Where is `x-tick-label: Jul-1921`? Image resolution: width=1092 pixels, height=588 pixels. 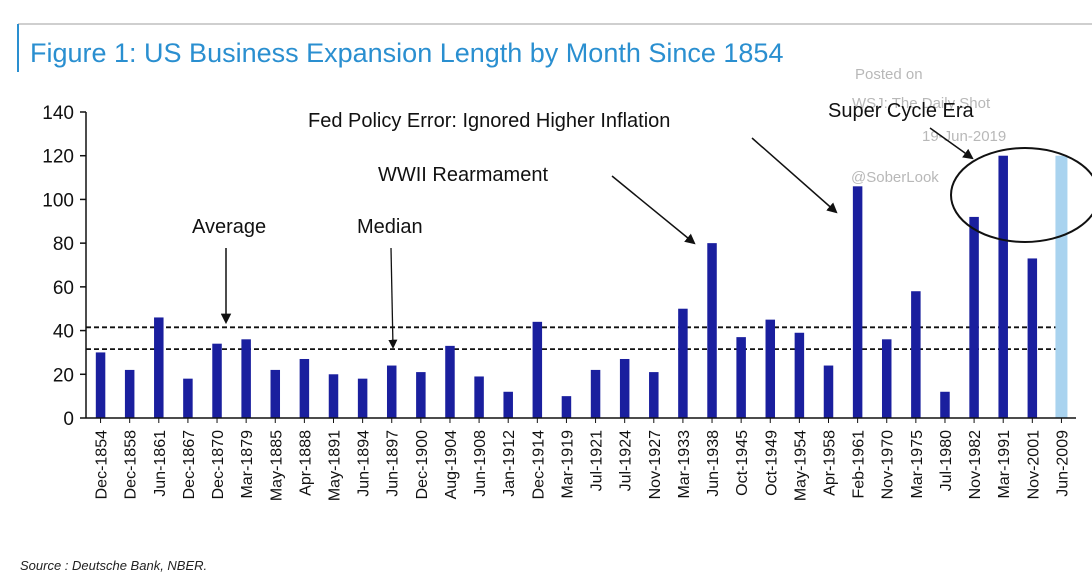
x-tick-label: Jul-1921 is located at coordinates (597, 460).